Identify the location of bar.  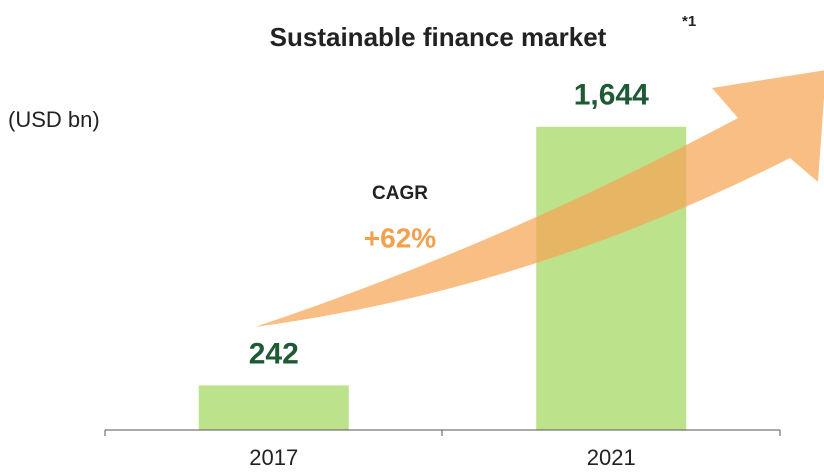
(273, 407).